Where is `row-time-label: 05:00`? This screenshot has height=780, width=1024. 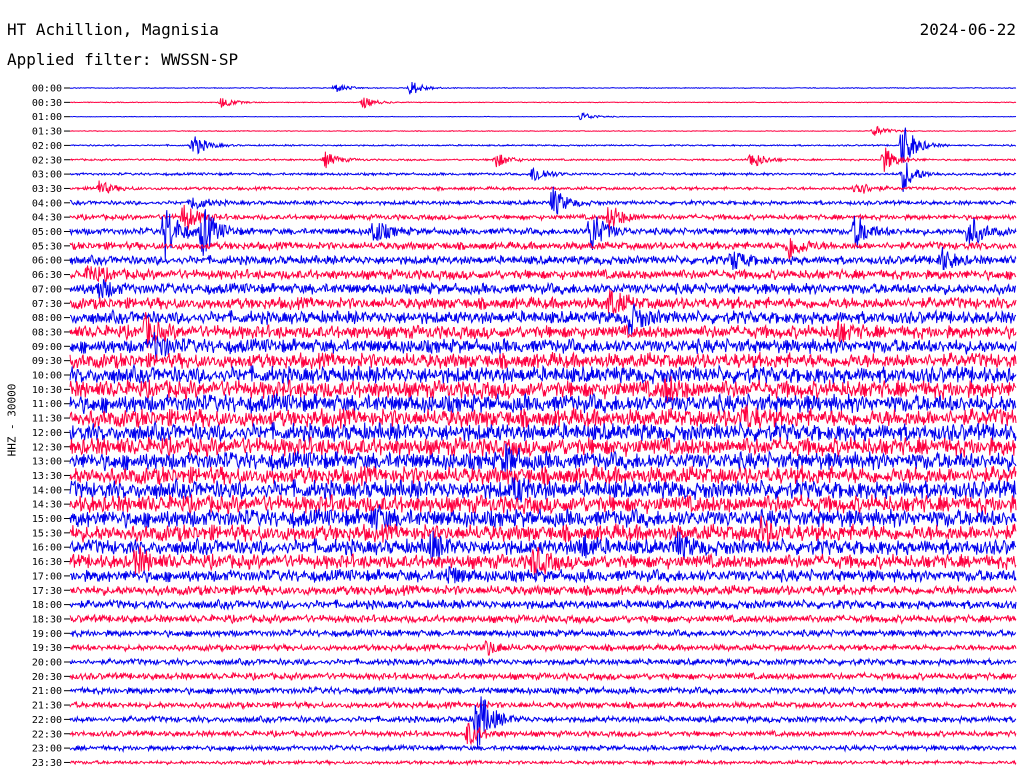 row-time-label: 05:00 is located at coordinates (47, 232).